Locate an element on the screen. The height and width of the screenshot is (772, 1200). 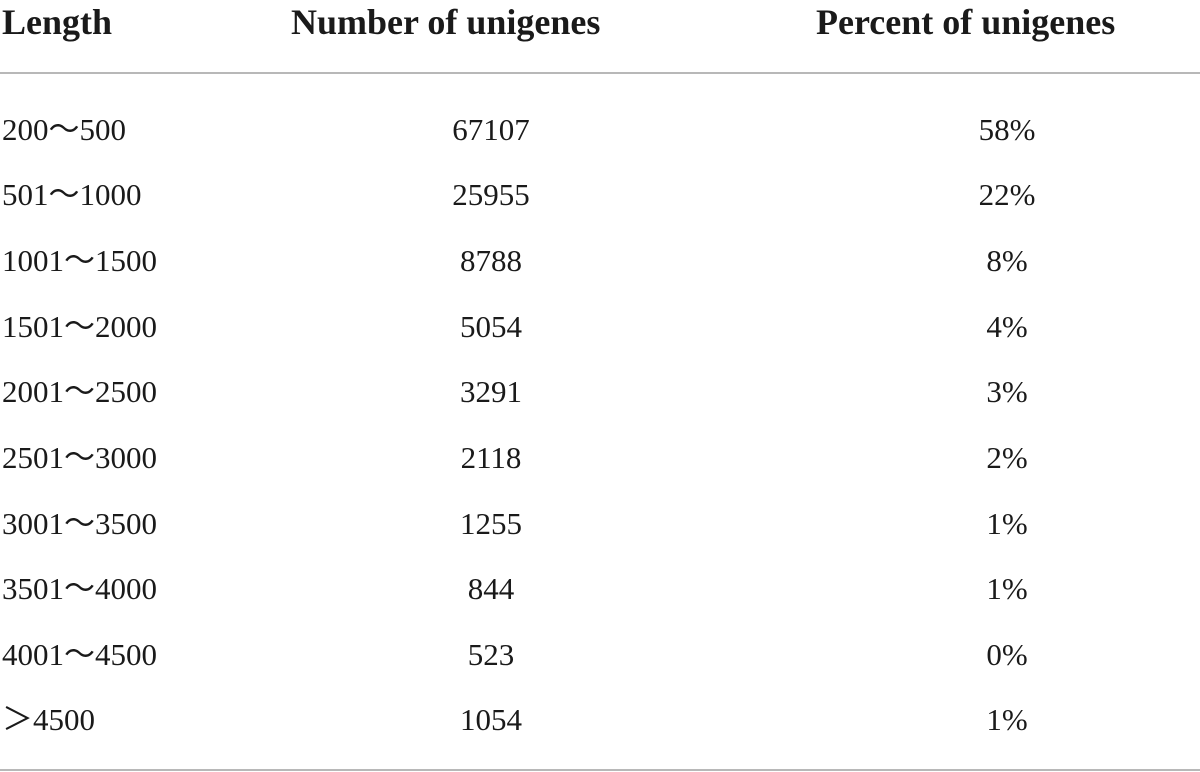
cell-percent: 8% is located at coordinates (1007, 260).